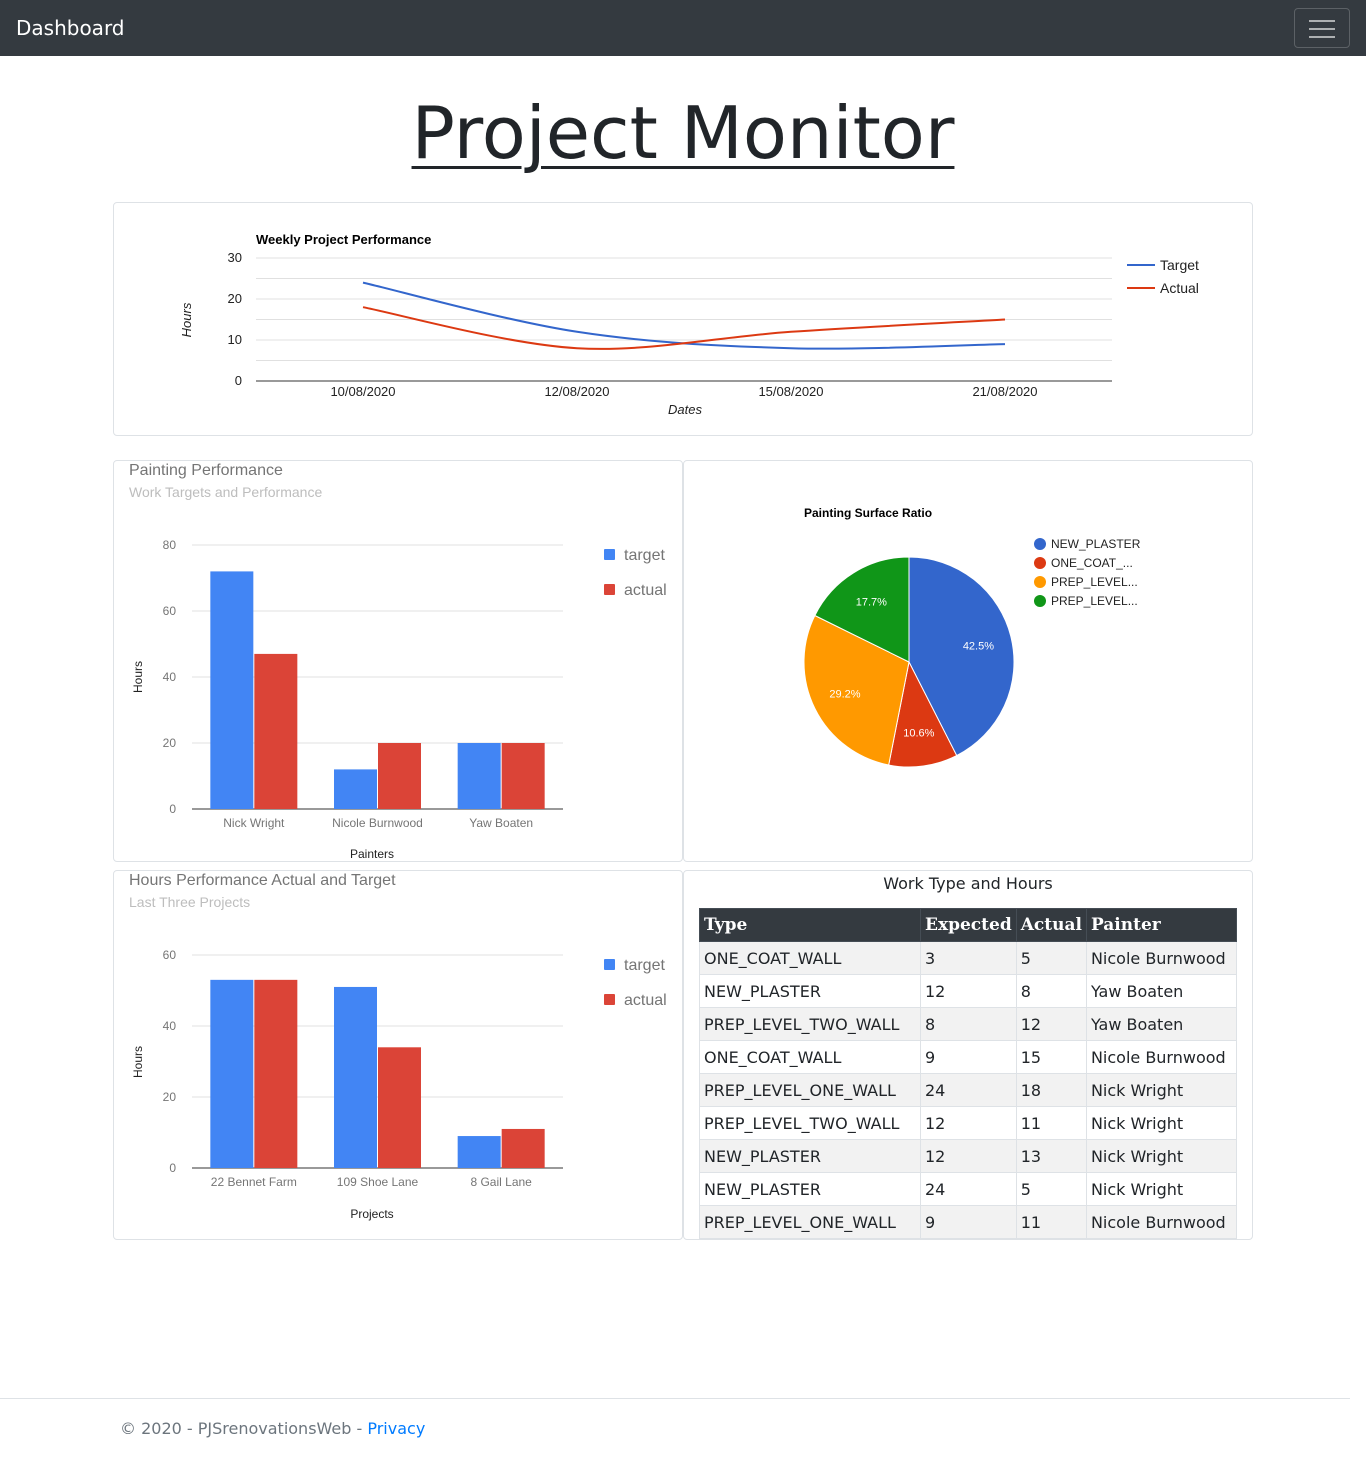 The image size is (1366, 1460). Describe the element at coordinates (362, 391) in the screenshot. I see `x-tick-label: 10/08/2020` at that location.